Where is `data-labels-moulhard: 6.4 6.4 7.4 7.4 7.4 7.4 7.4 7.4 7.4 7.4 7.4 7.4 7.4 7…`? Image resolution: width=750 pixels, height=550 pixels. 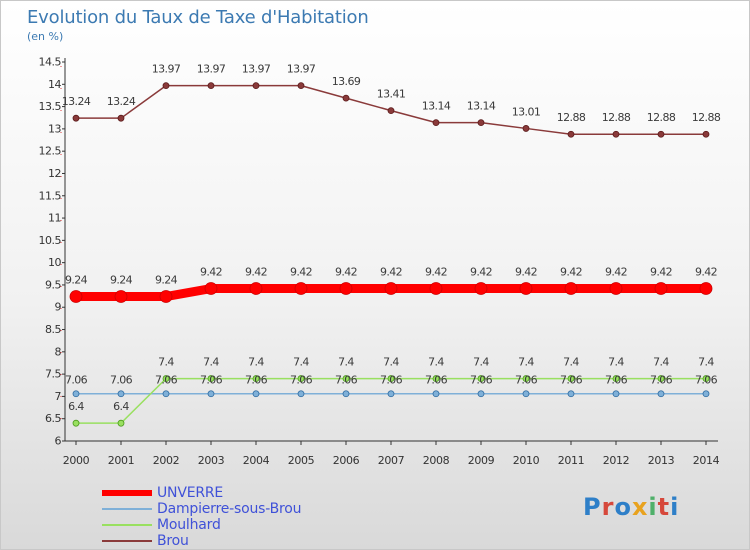
data-labels-moulhard: 6.4 6.4 7.4 7.4 7.4 7.4 7.4 7.4 7.4 7.4 7.4 7.4 7.4 7… is located at coordinates (391, 385).